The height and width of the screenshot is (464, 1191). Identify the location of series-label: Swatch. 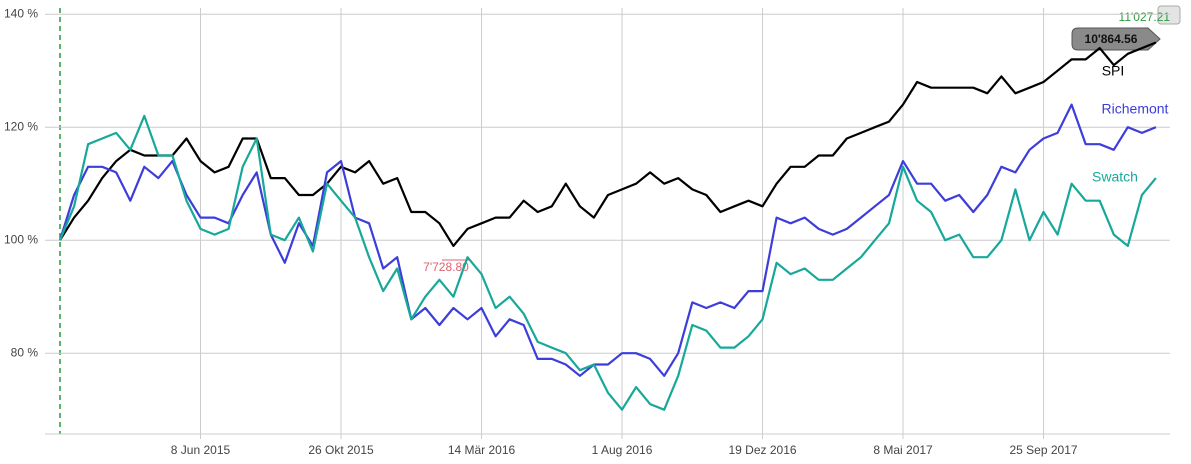
(1115, 177).